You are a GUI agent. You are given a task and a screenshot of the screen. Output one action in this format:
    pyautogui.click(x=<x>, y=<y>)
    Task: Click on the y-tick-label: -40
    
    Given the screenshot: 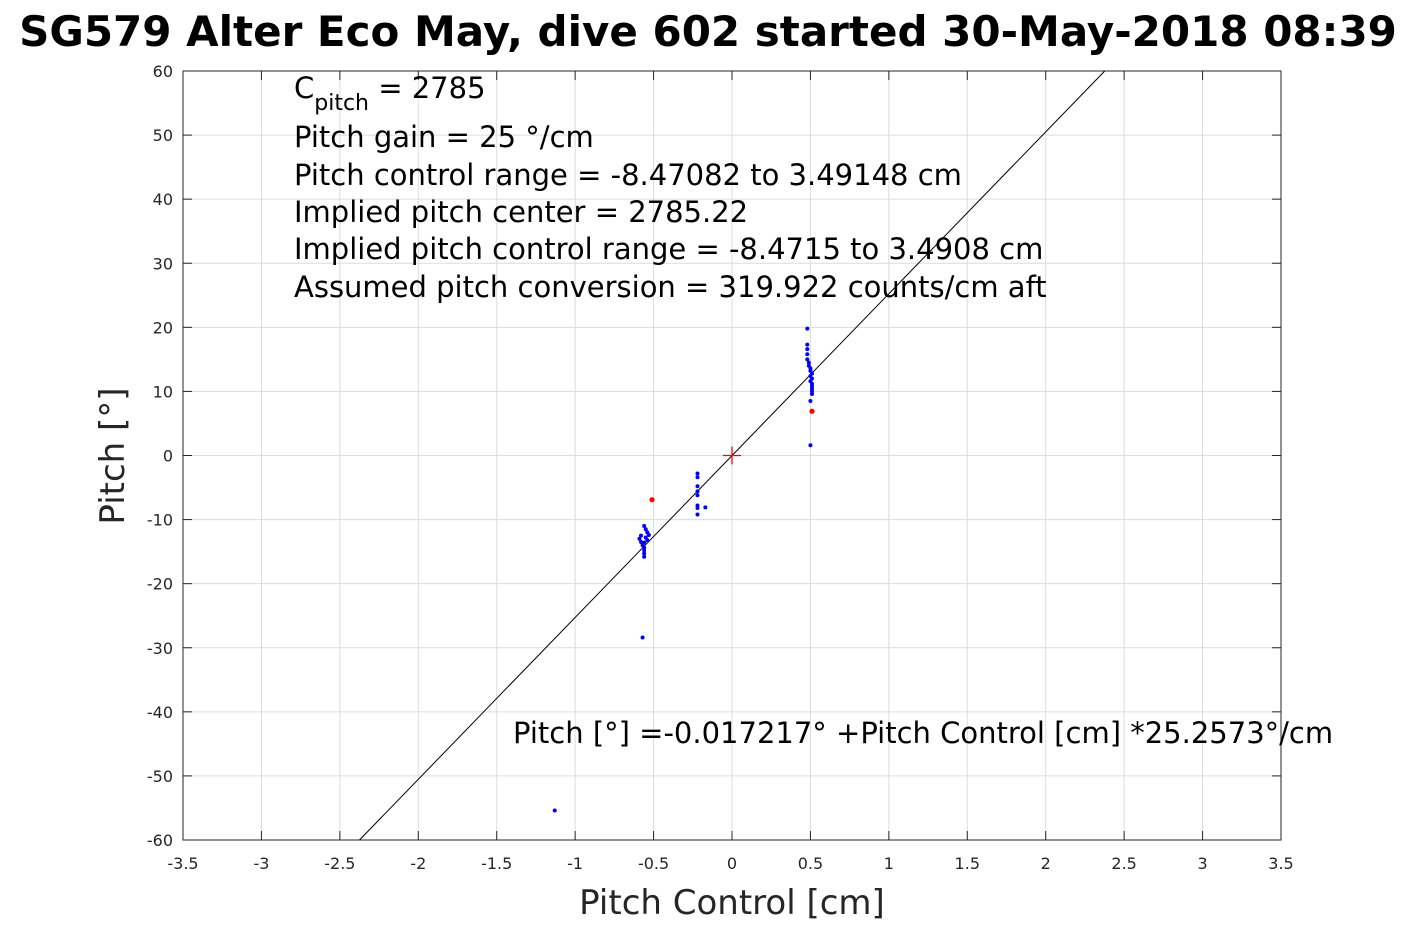 What is the action you would take?
    pyautogui.click(x=160, y=712)
    